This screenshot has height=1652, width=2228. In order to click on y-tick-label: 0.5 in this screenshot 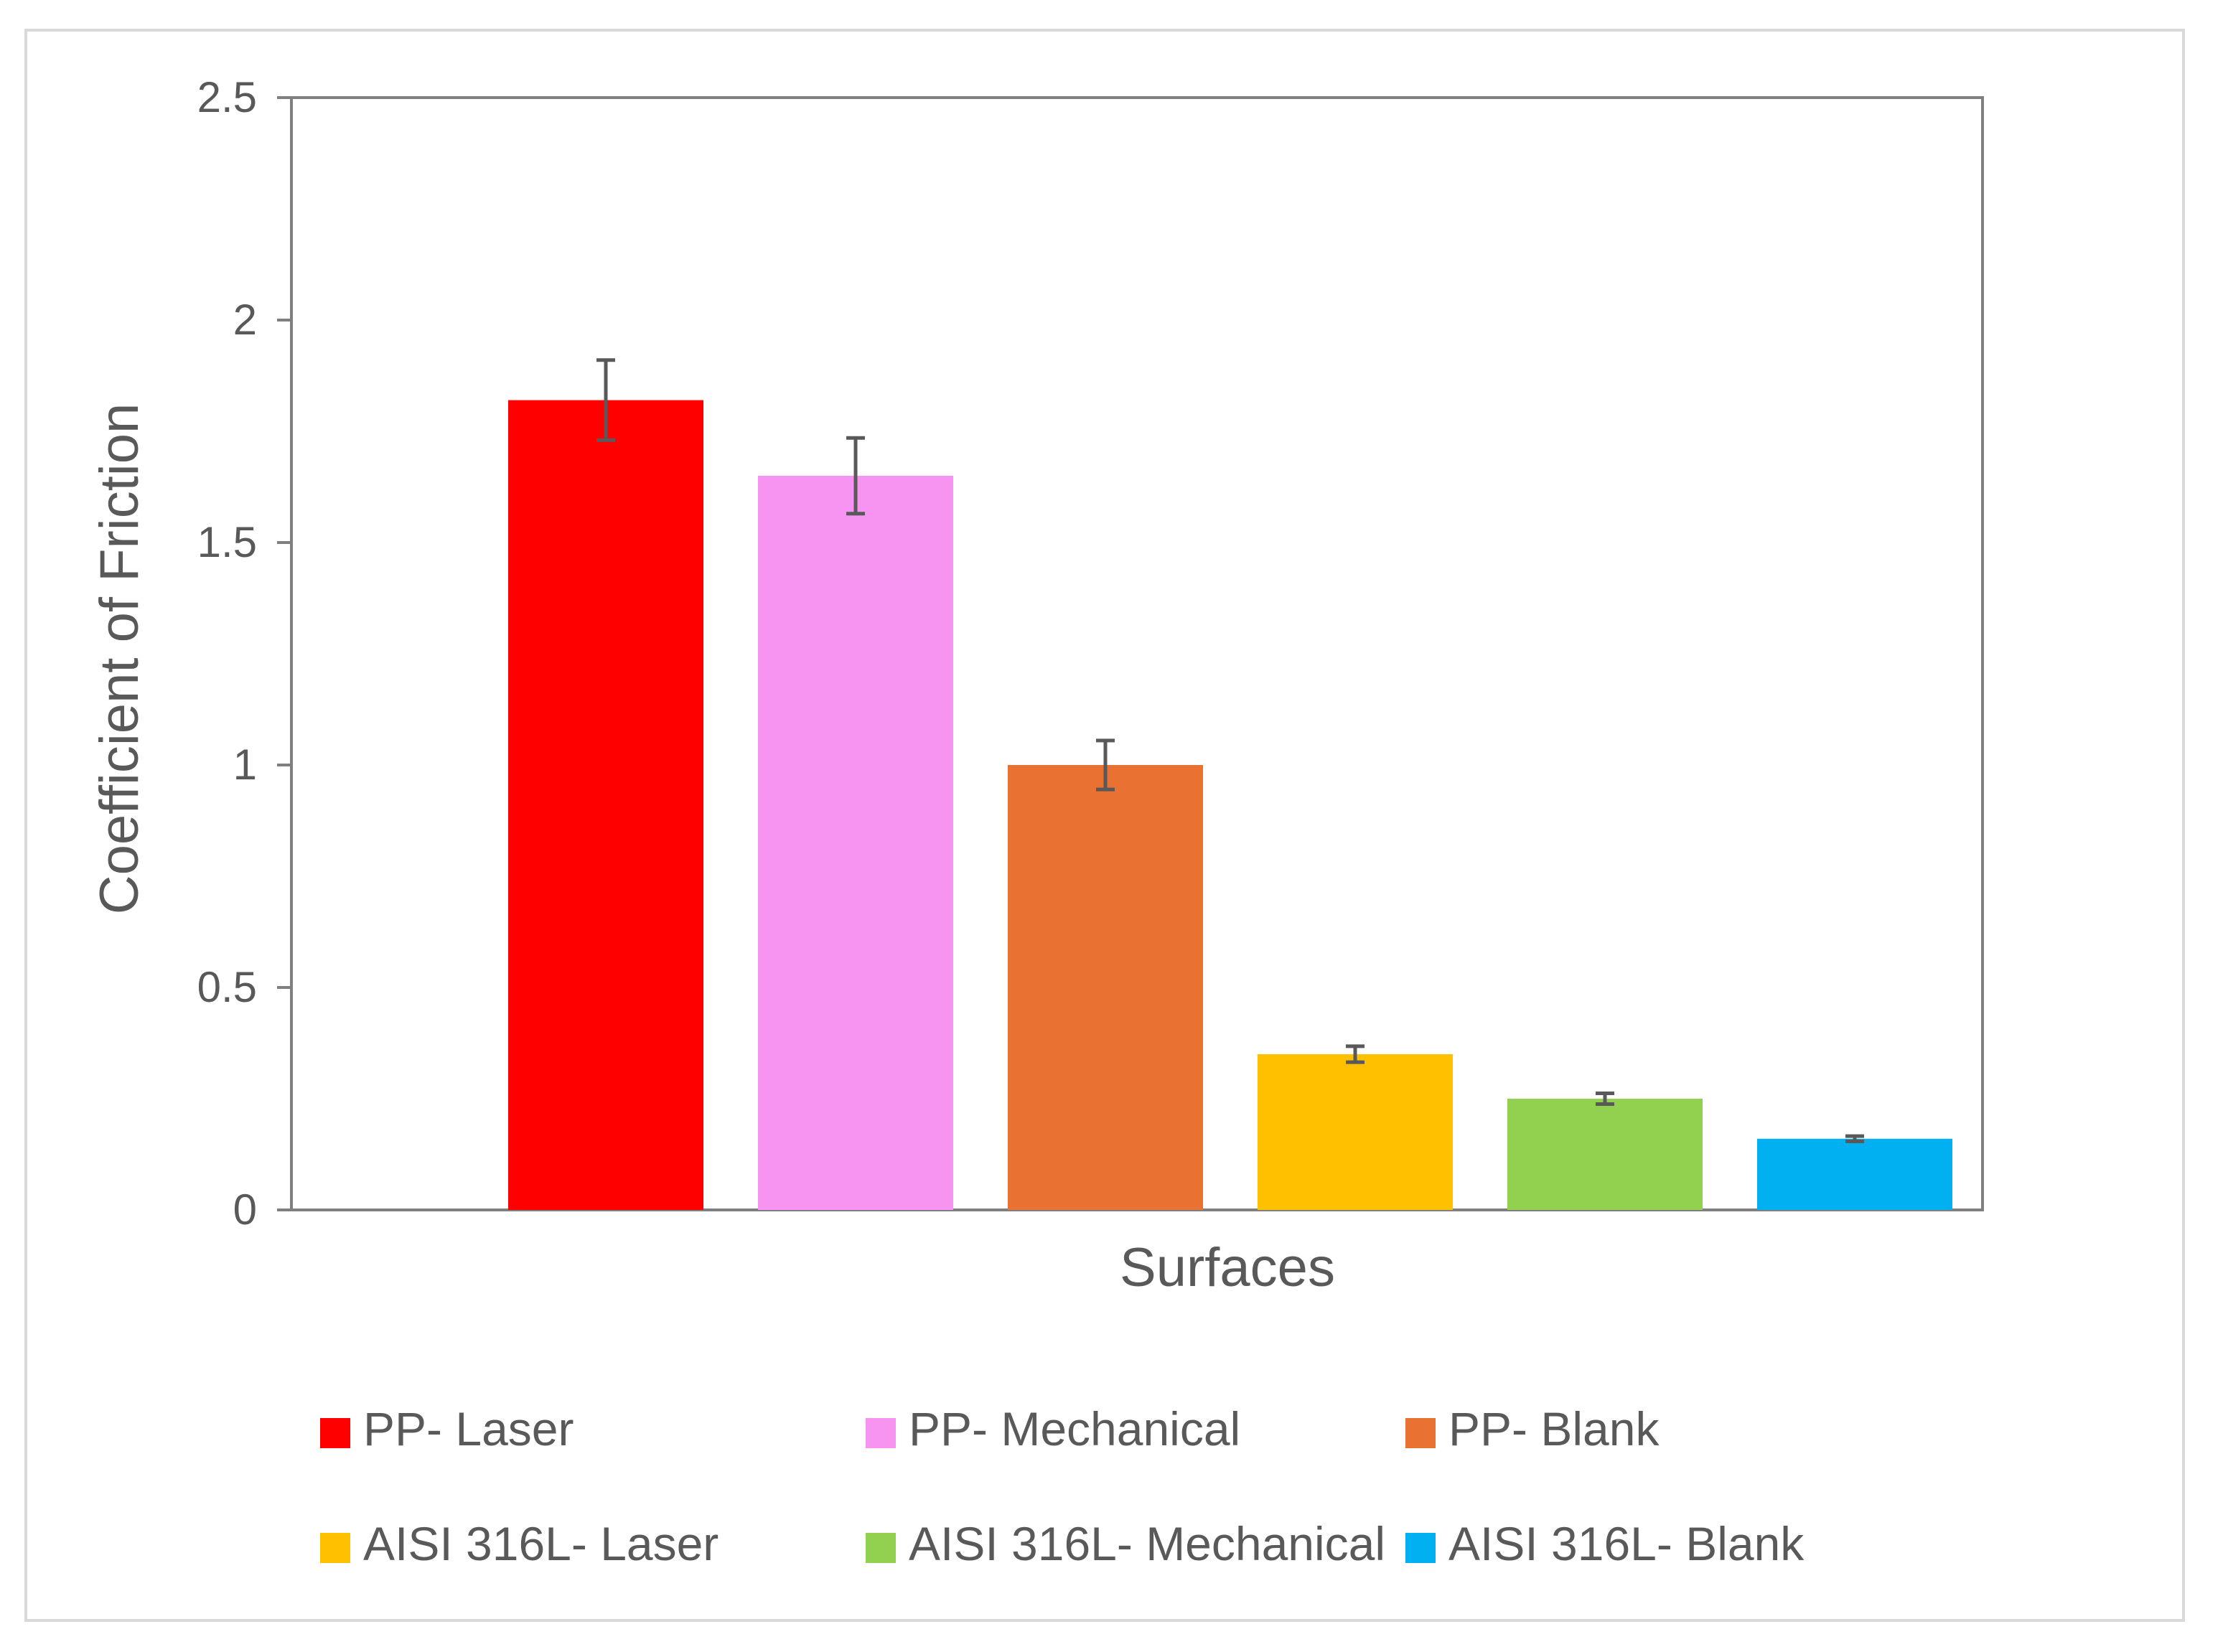, I will do `click(227, 987)`.